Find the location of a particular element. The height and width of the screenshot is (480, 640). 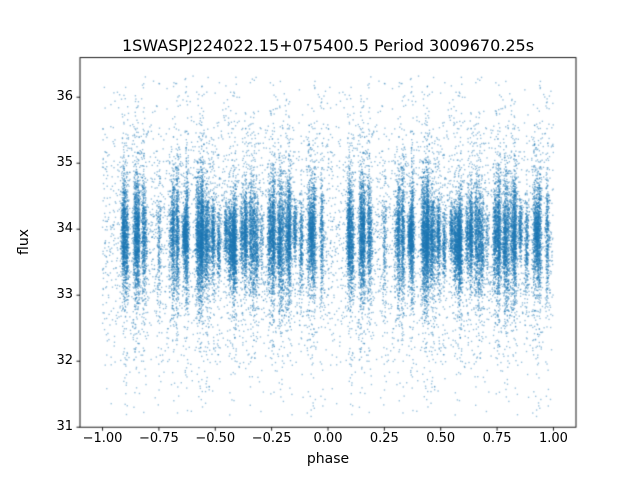

y-tick-label: 34 is located at coordinates (64, 229).